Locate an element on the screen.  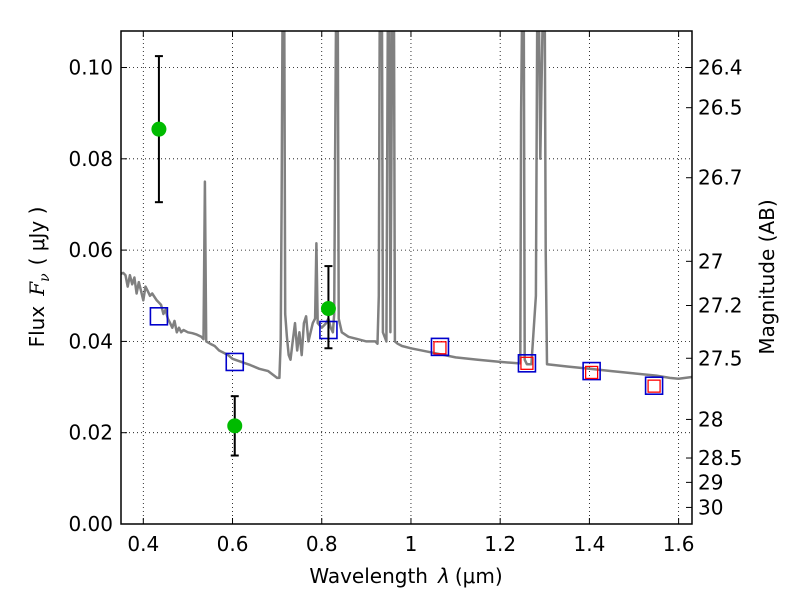
x-axis-label: Wavelength λ (μm) is located at coordinates (405, 576).